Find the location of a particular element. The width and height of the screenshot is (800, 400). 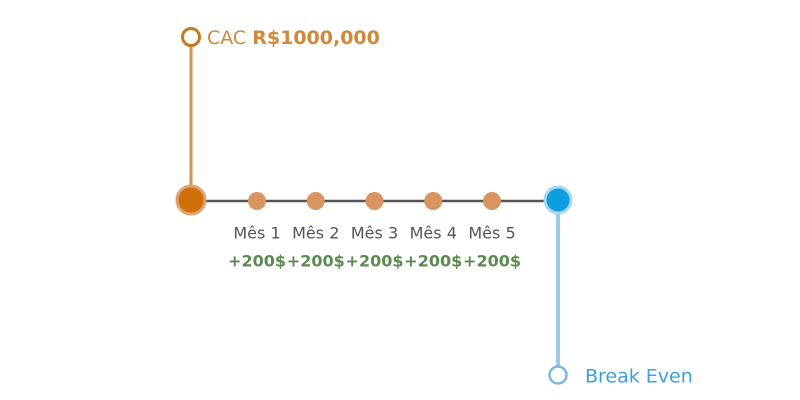

month-label: Mês 1 is located at coordinates (256, 233).